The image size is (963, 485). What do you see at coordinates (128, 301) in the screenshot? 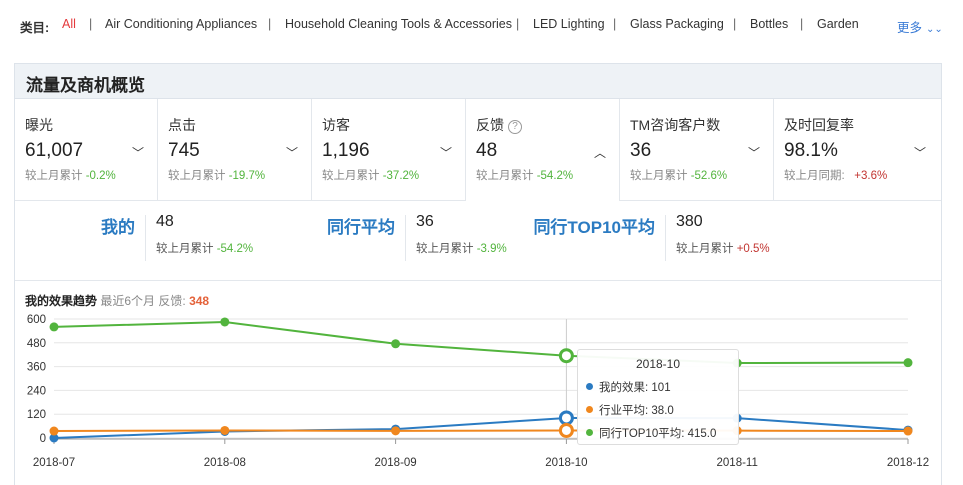
I see `chart-period: 最近6个月` at bounding box center [128, 301].